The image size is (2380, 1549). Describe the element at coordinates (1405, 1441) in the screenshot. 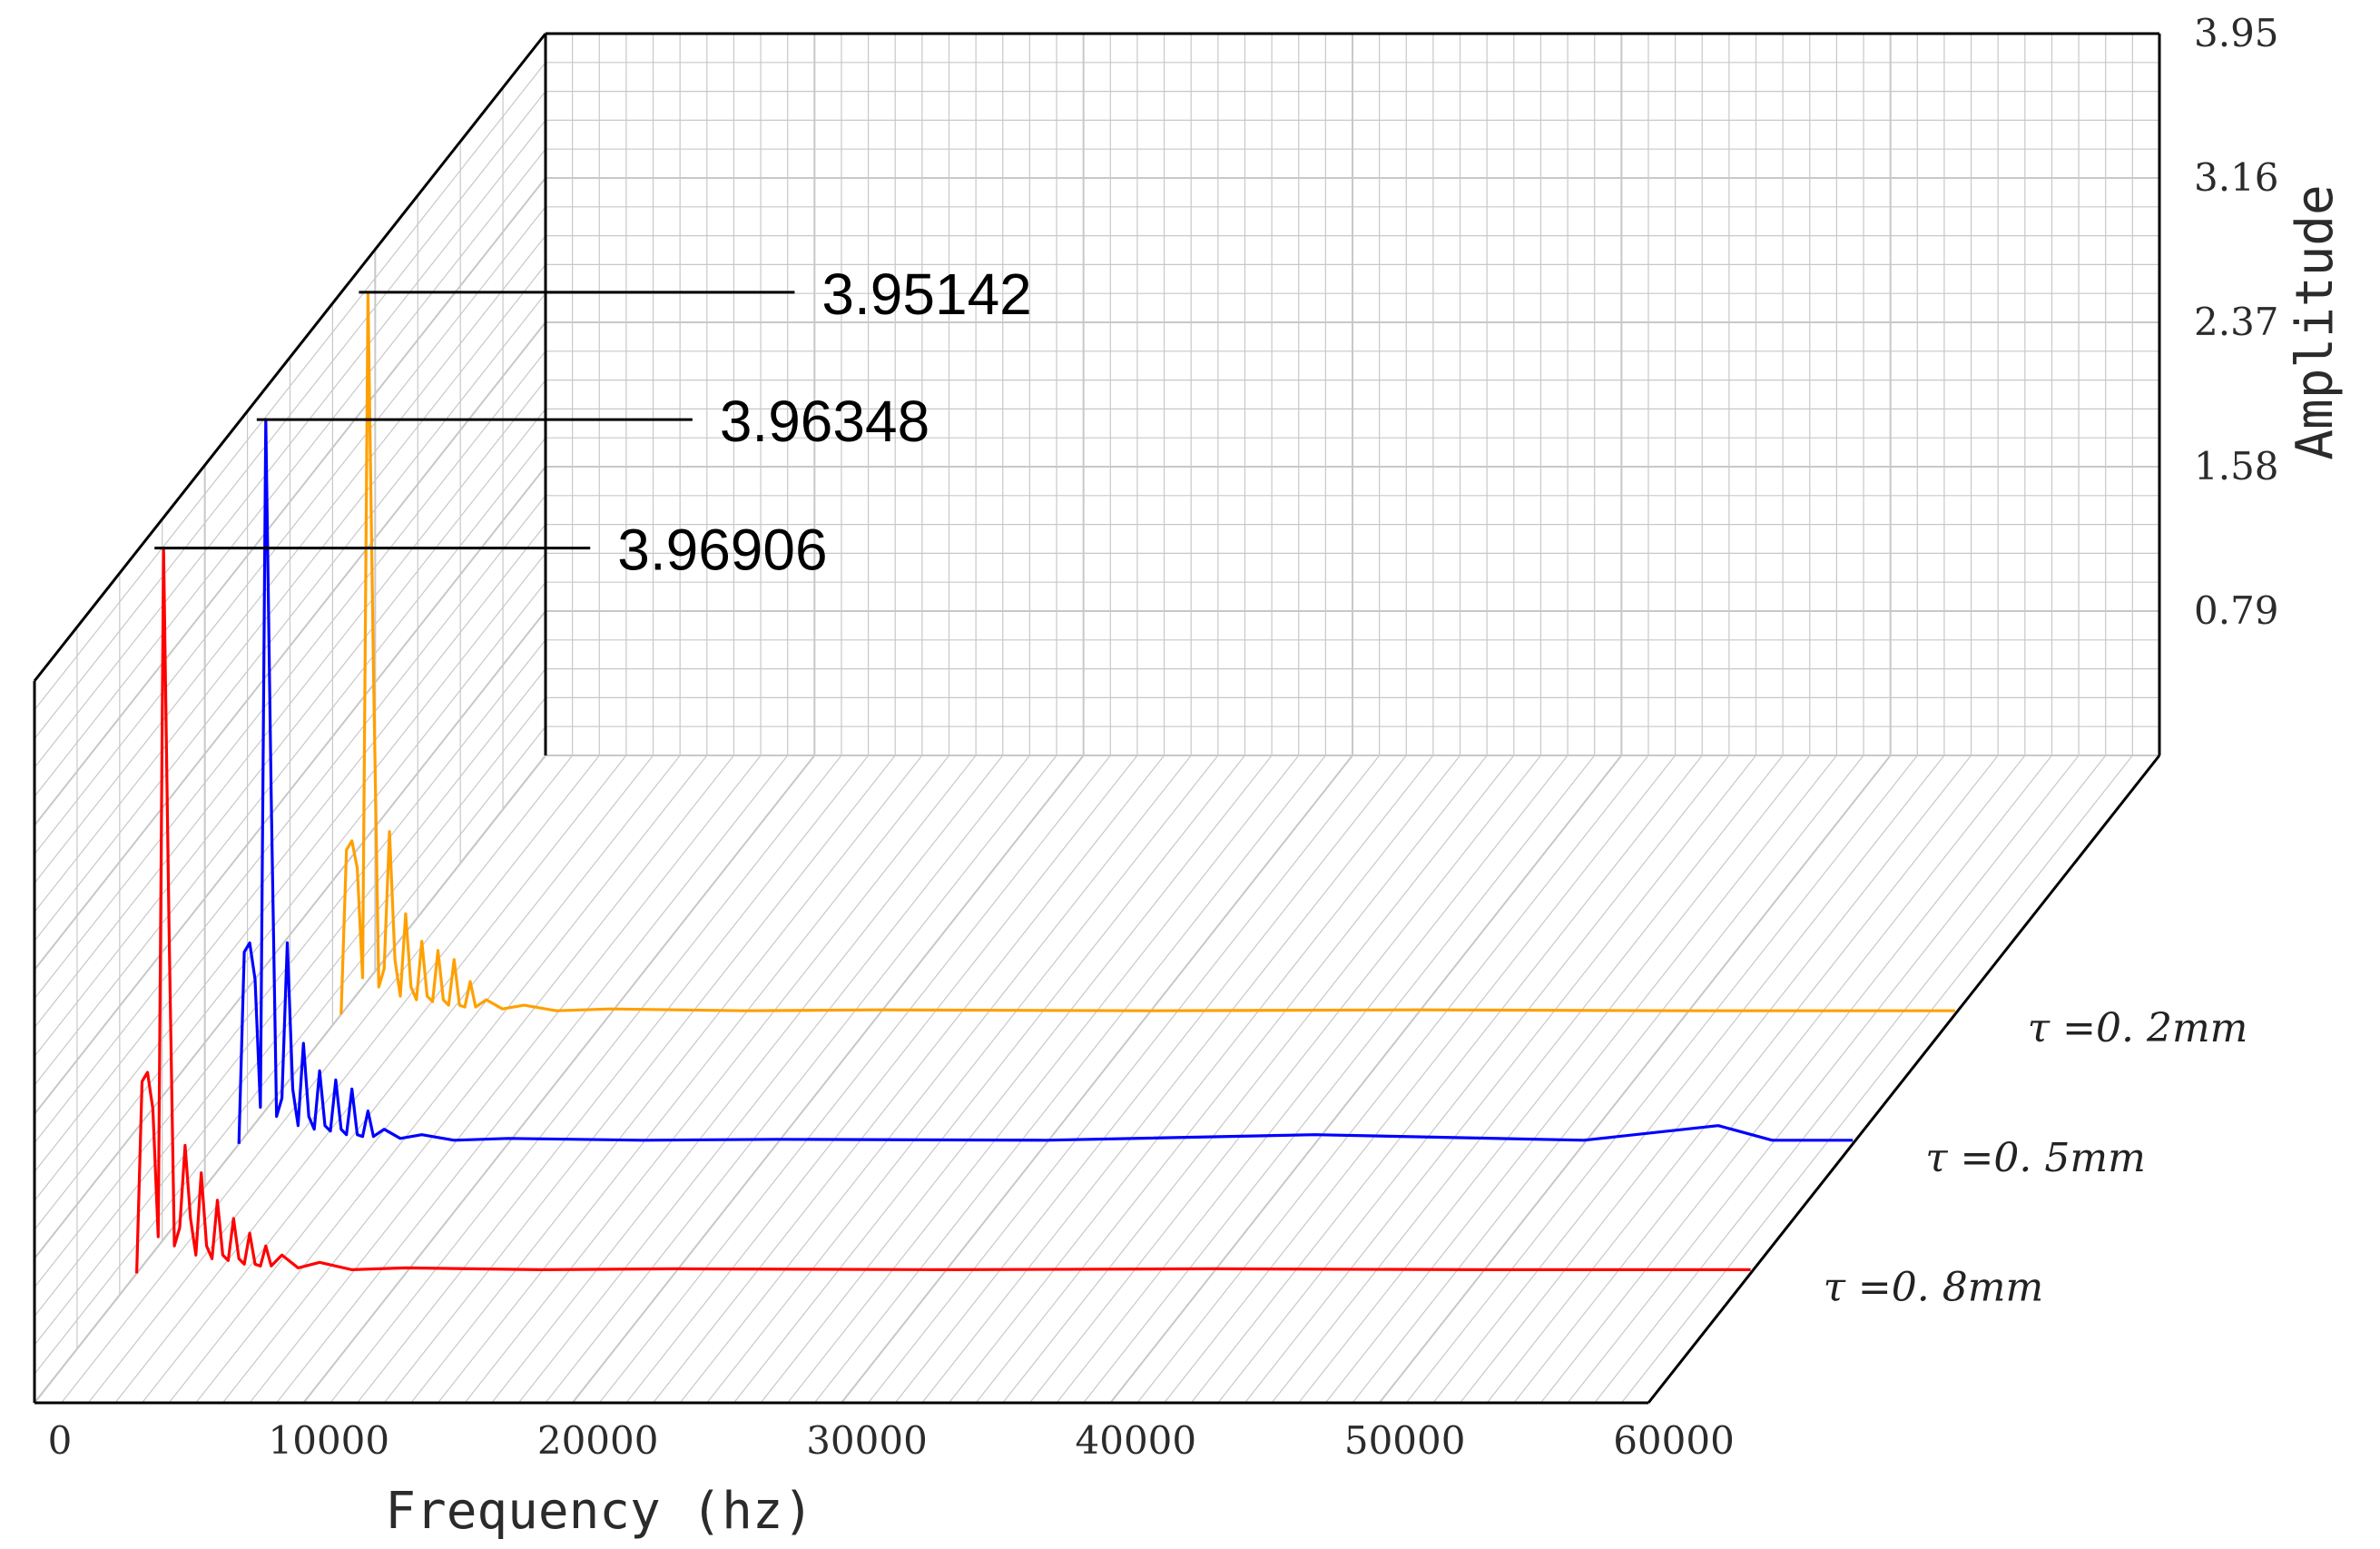

I see `x-tick-label: 50000` at that location.